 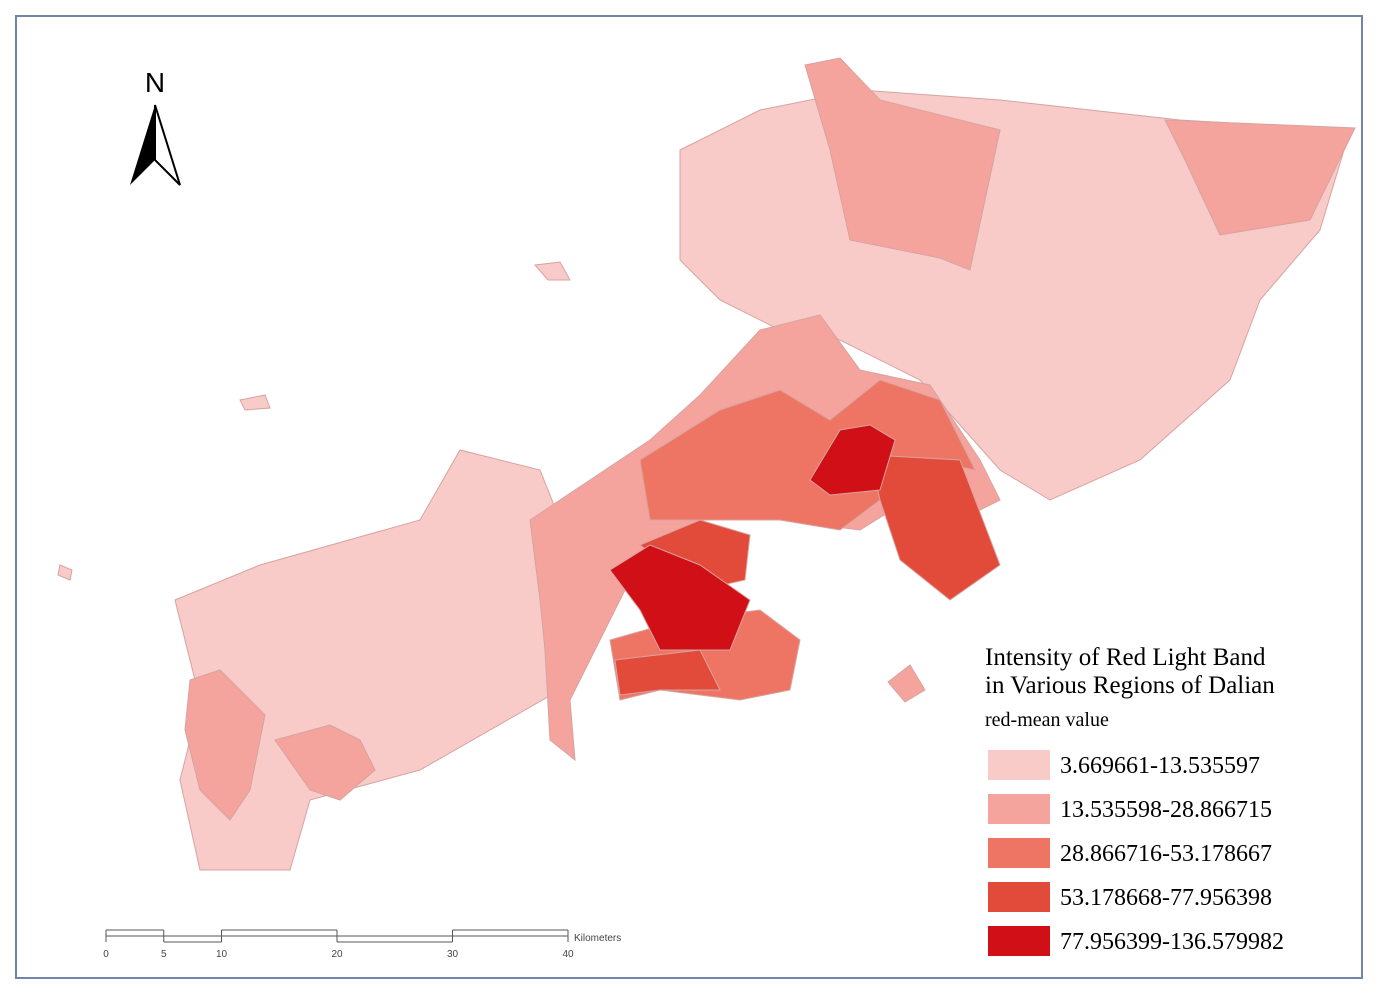 I want to click on scale-label: 0, so click(x=106, y=954).